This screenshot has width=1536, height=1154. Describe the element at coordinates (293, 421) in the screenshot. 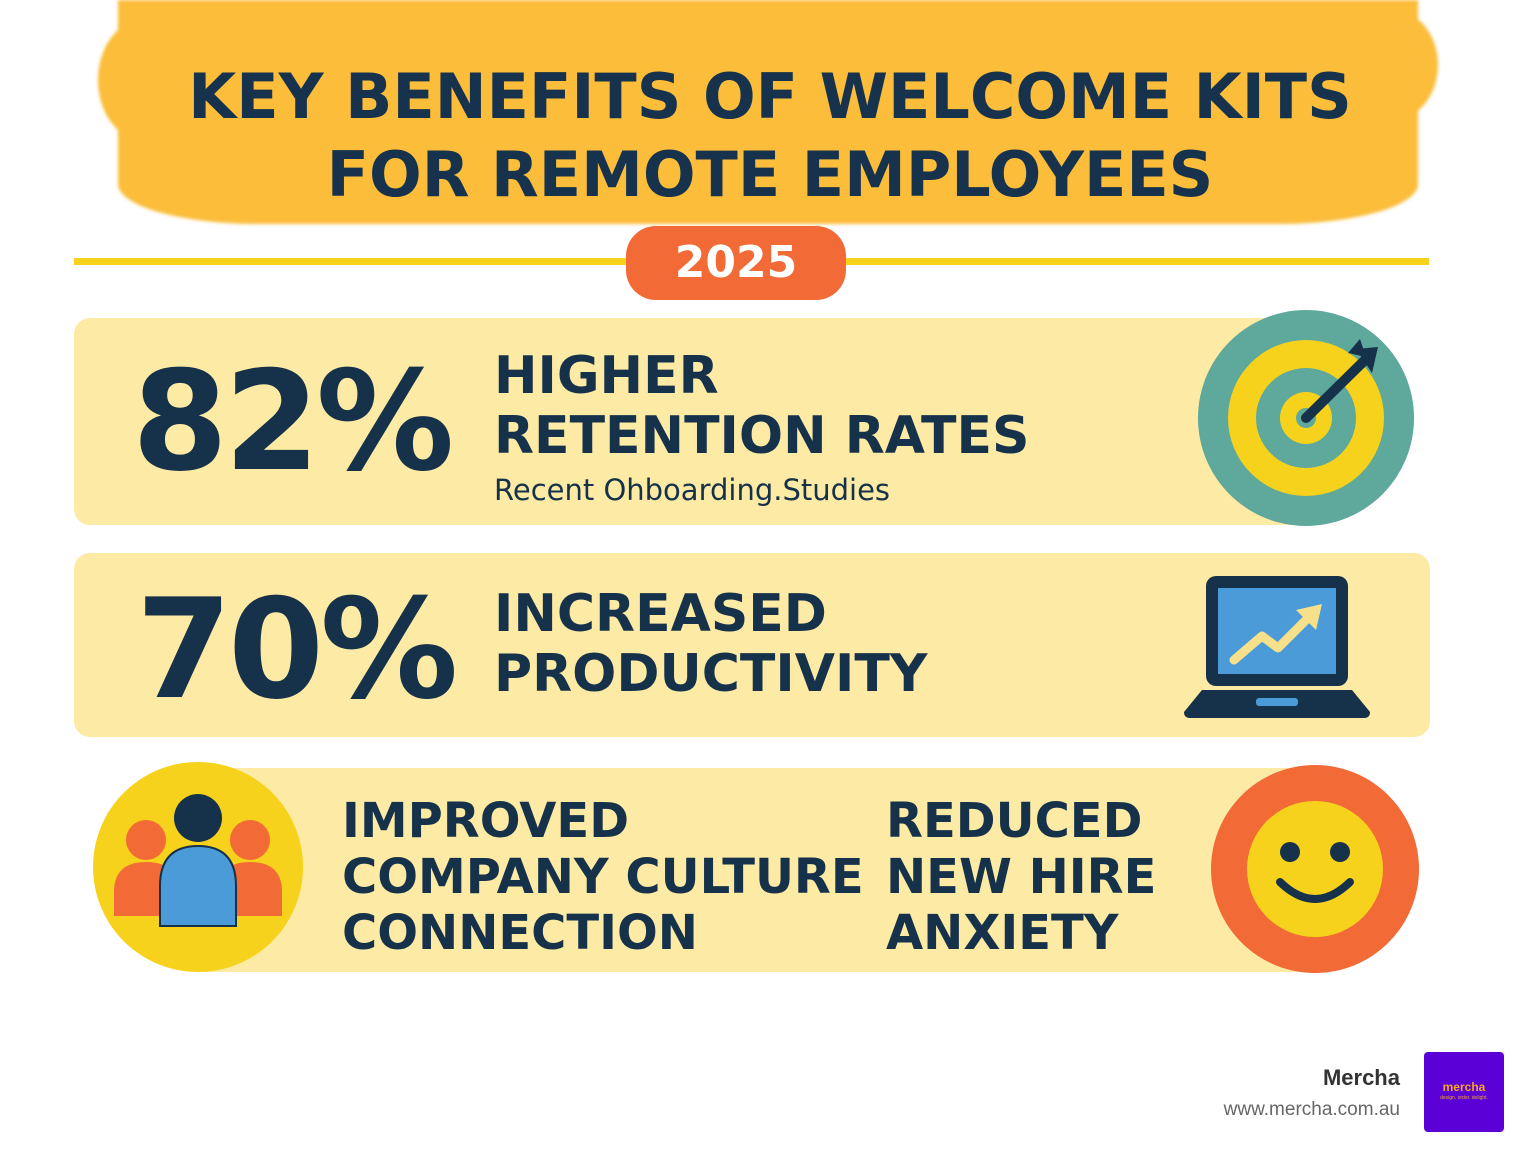

I see `stat-retention: 82%` at that location.